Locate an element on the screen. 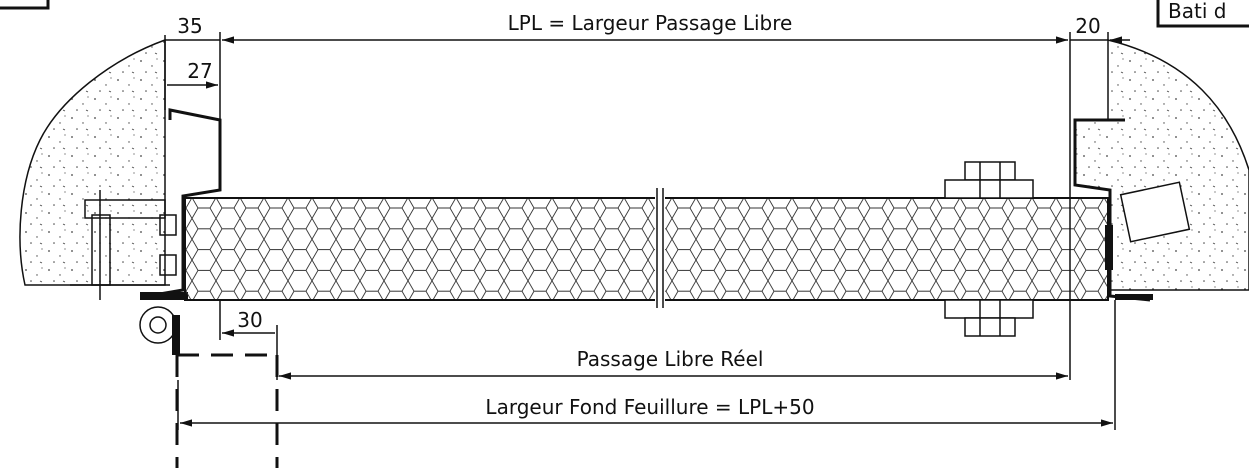 The width and height of the screenshot is (1249, 472). handle is located at coordinates (989, 249).